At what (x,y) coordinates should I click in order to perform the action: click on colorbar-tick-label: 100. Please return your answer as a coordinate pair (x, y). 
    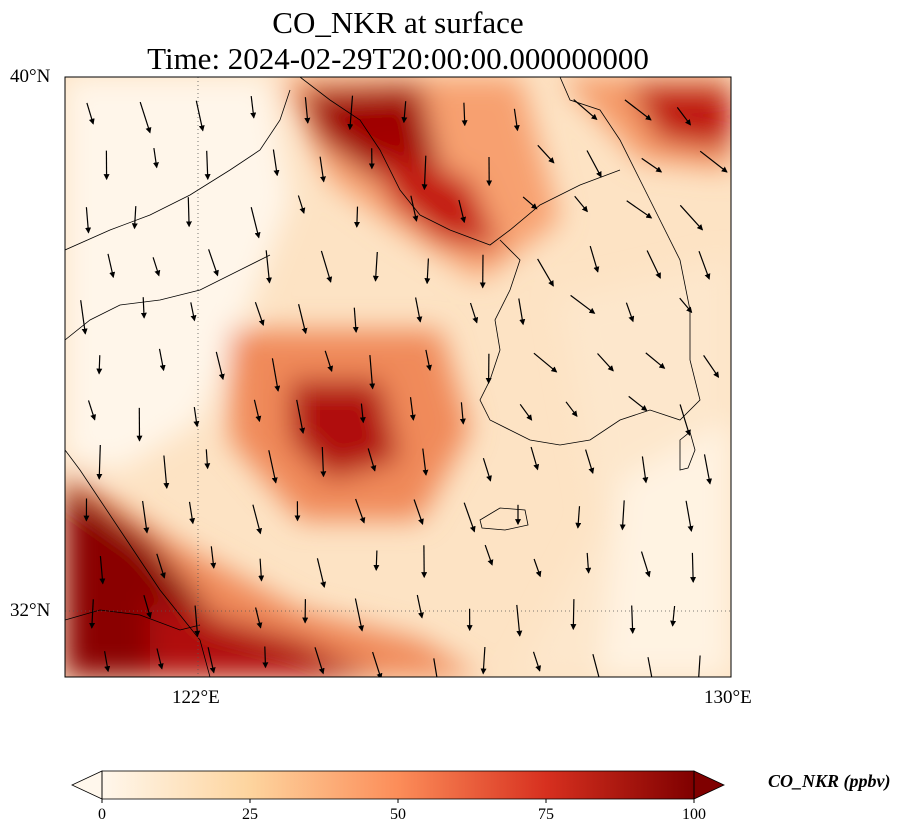
    Looking at the image, I should click on (694, 814).